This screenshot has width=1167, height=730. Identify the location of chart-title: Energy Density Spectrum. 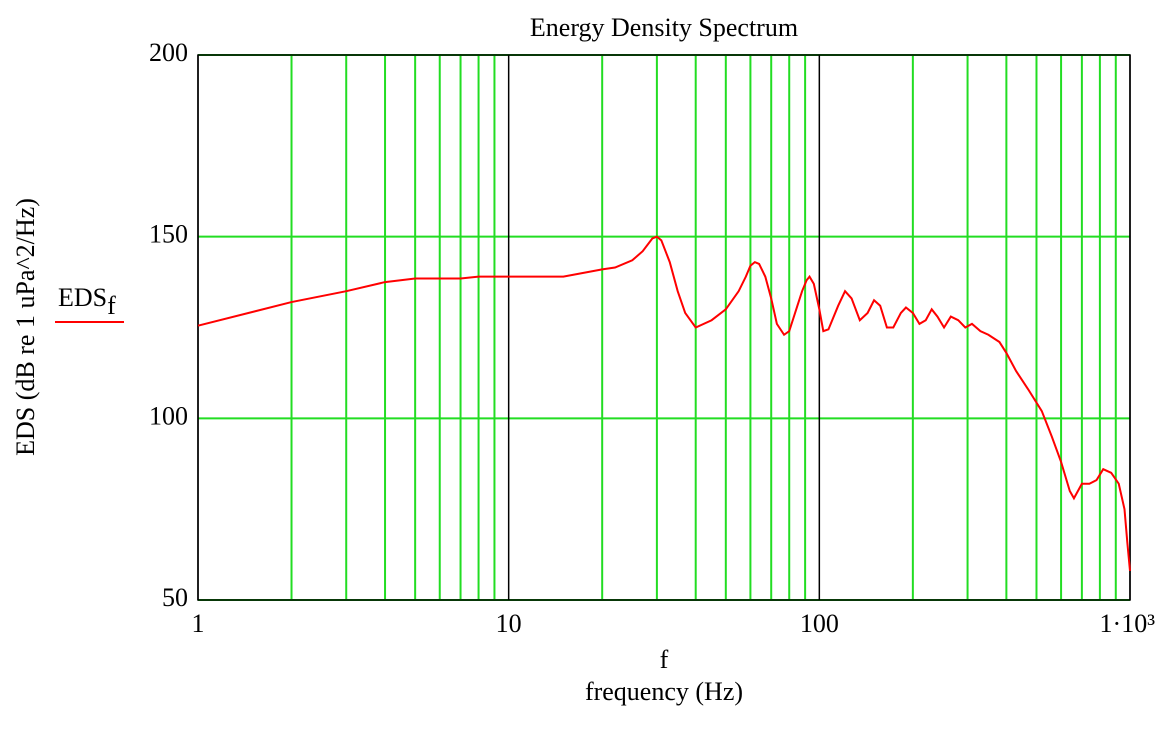
(664, 27).